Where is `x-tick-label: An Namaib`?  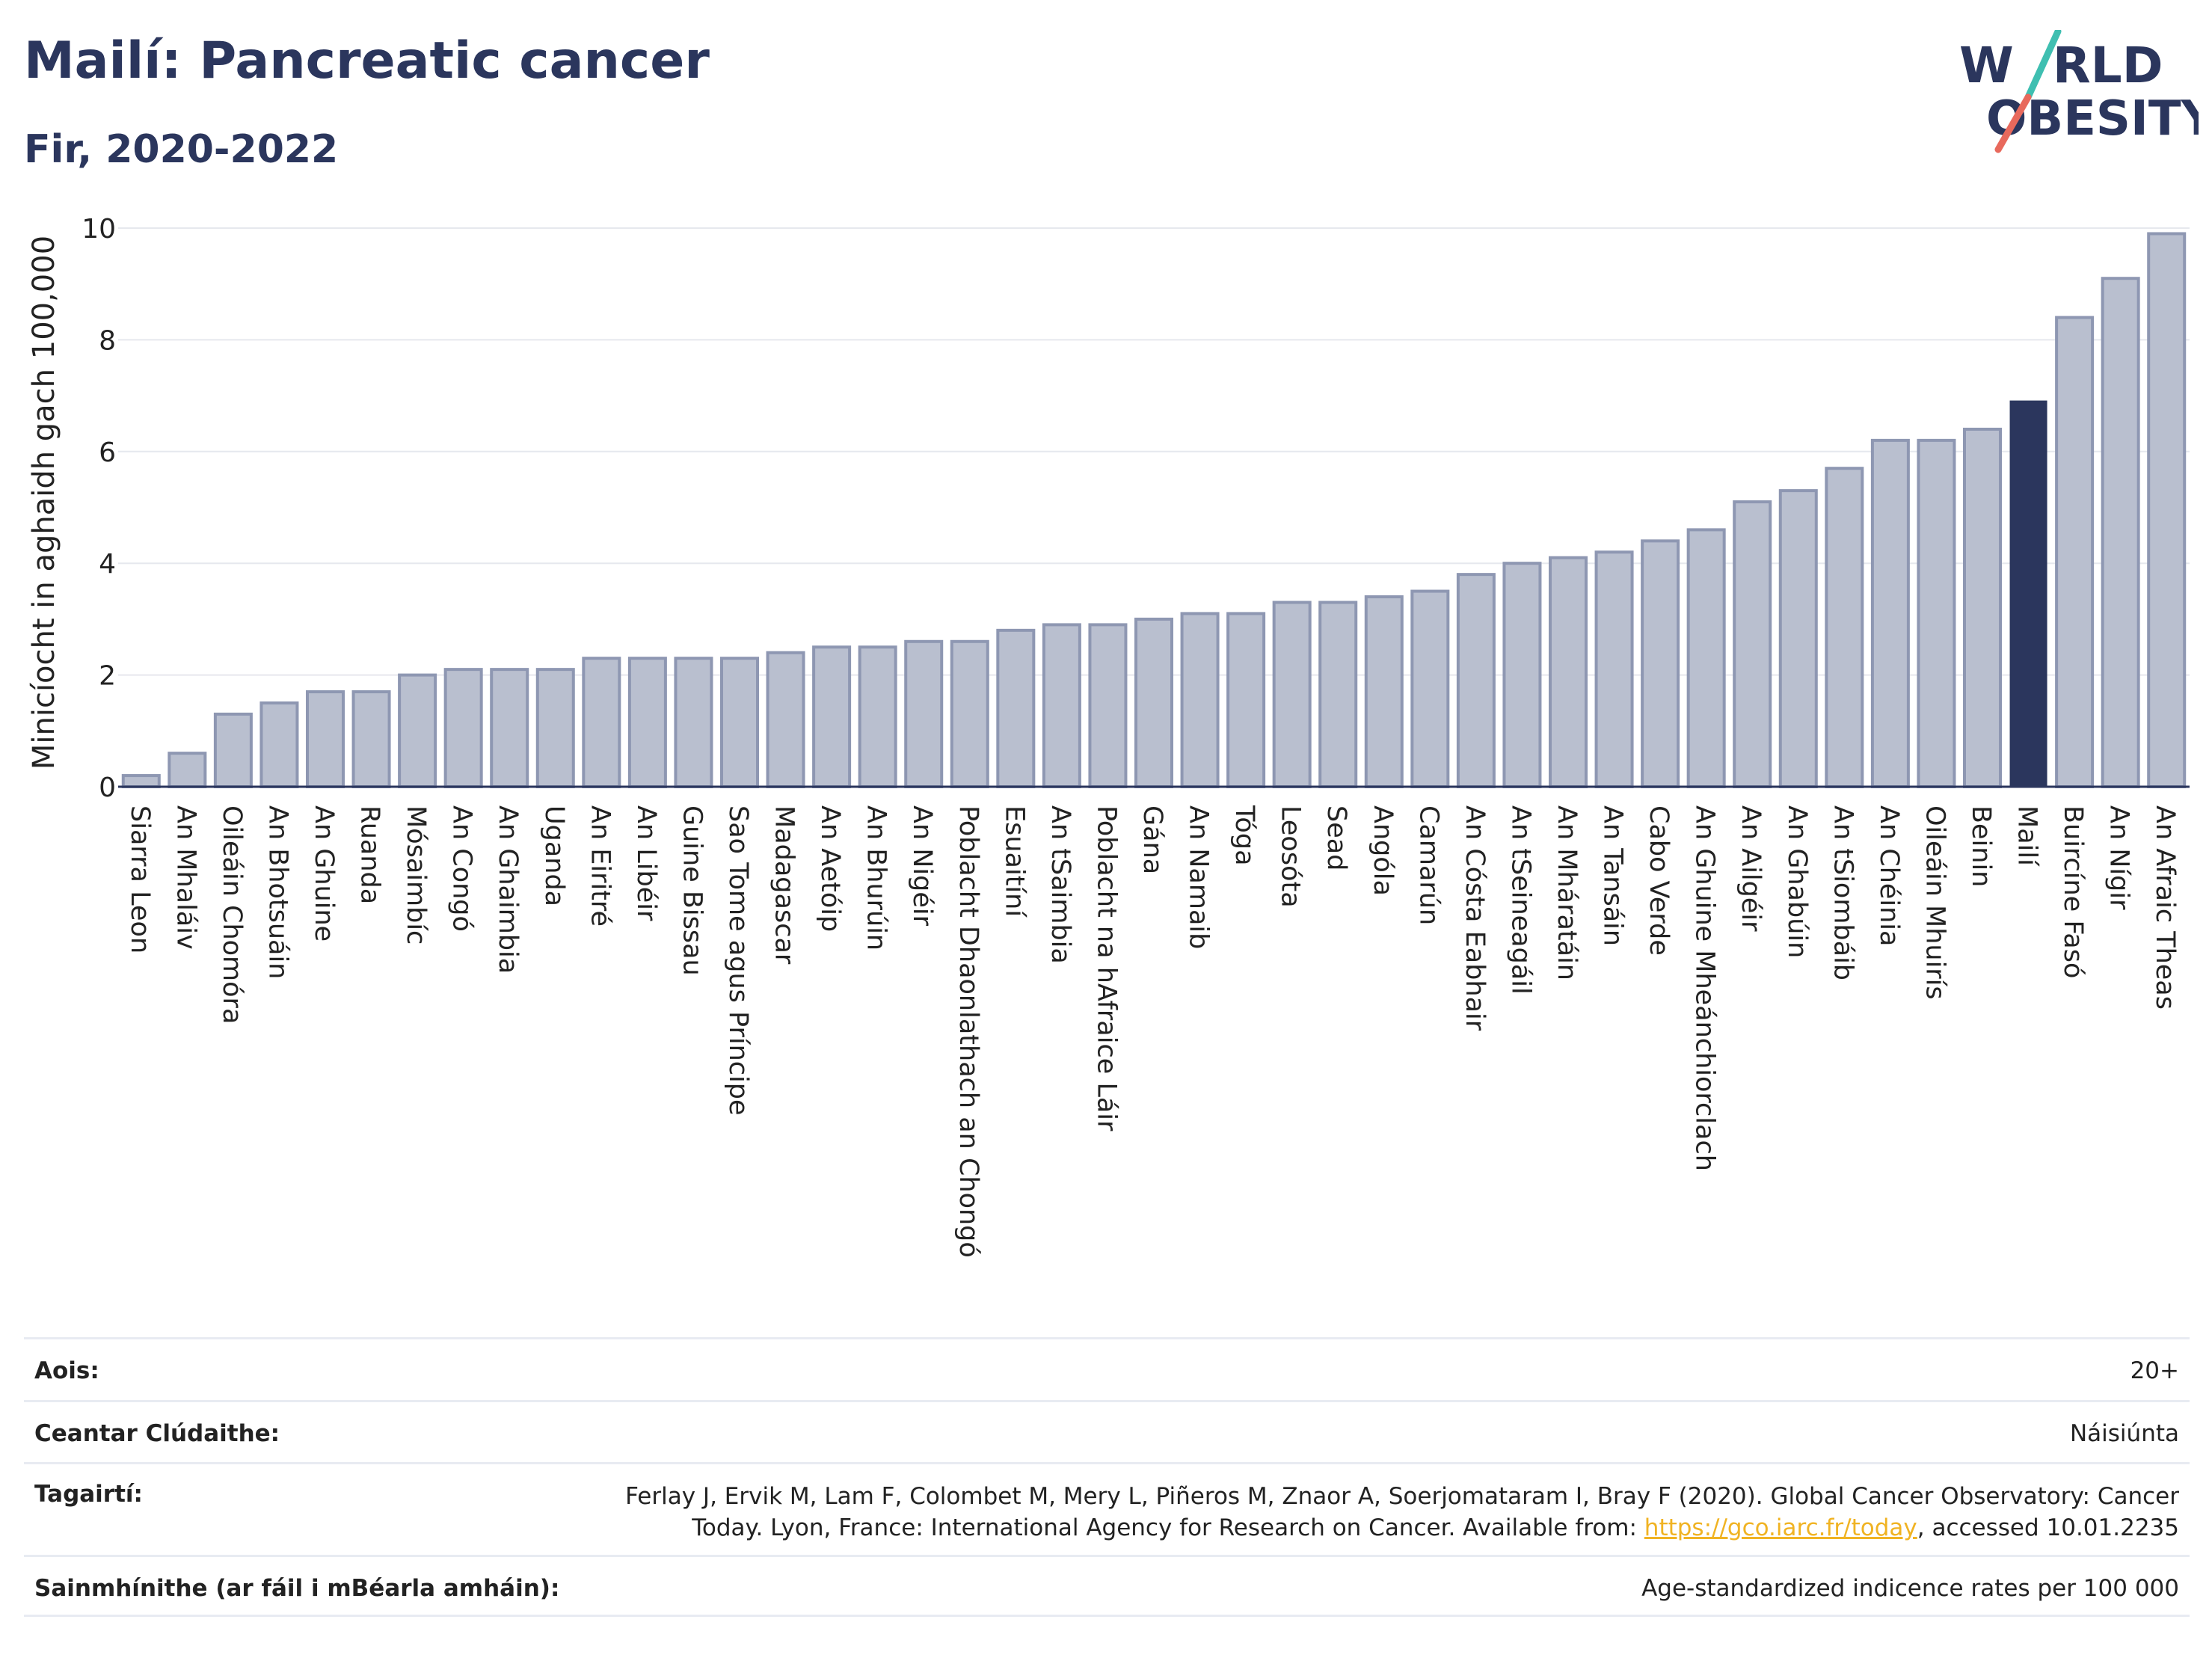 x-tick-label: An Namaib is located at coordinates (1199, 877).